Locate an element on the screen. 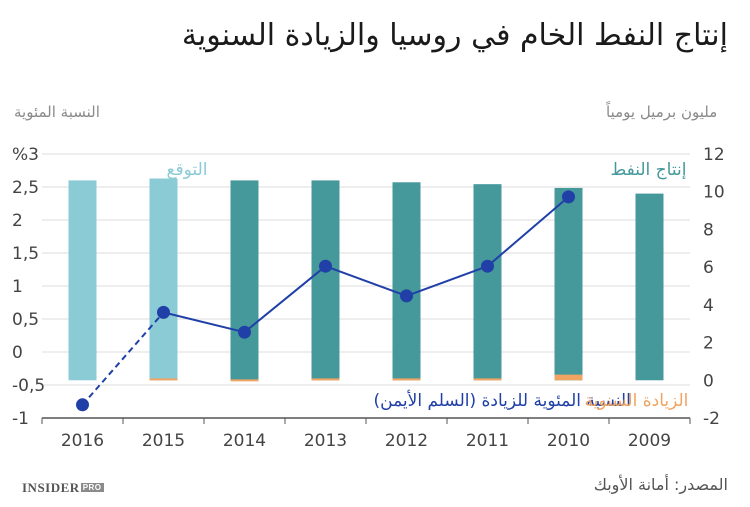 This screenshot has height=507, width=750. annual-increase-series-label: الزيادة السنوية is located at coordinates (637, 401).